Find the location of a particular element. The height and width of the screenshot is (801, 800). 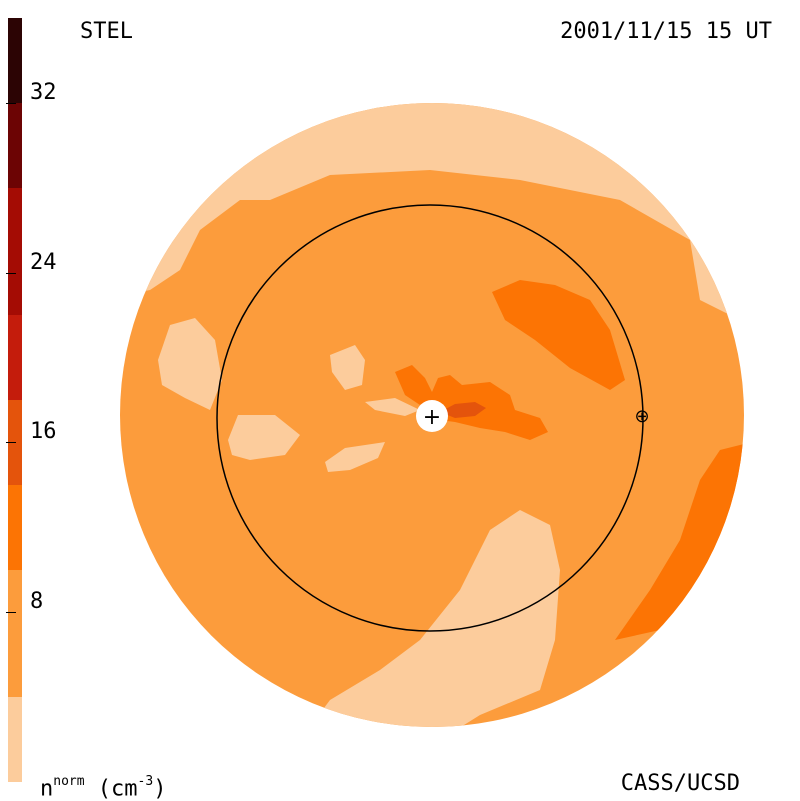

center-blob-high is located at coordinates (463, 410).